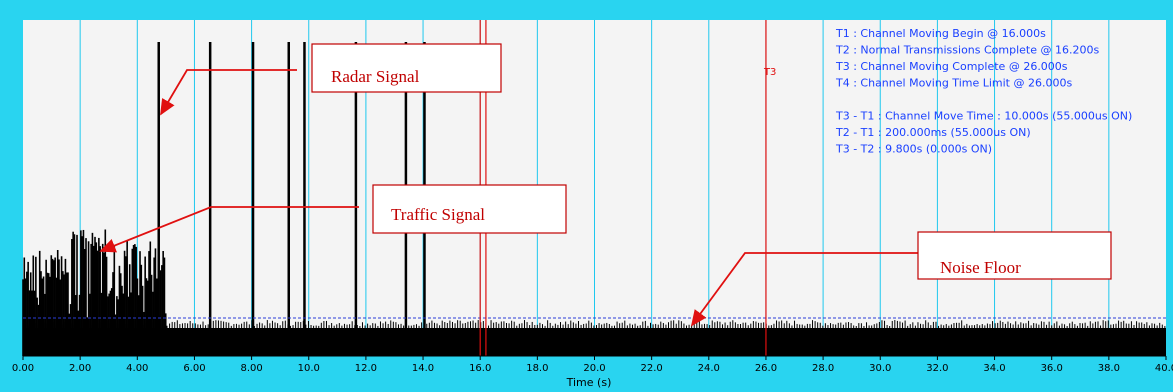  Describe the element at coordinates (1109, 368) in the screenshot. I see `x-tick-label: 38.0` at that location.